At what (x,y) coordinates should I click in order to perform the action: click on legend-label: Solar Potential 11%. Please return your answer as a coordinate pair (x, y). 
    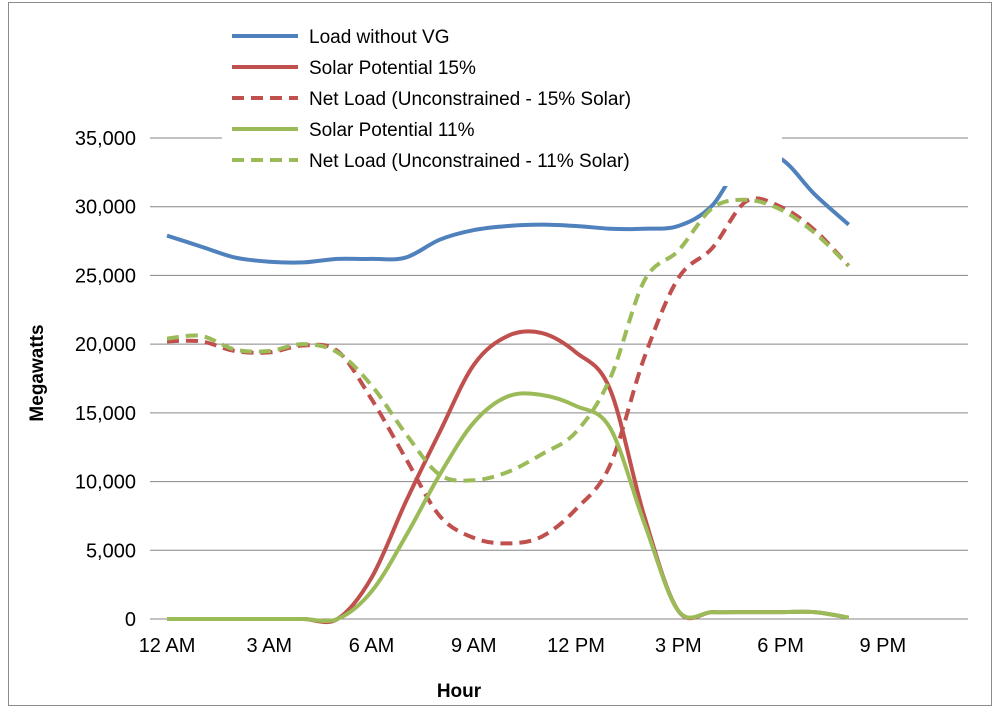
    Looking at the image, I should click on (392, 130).